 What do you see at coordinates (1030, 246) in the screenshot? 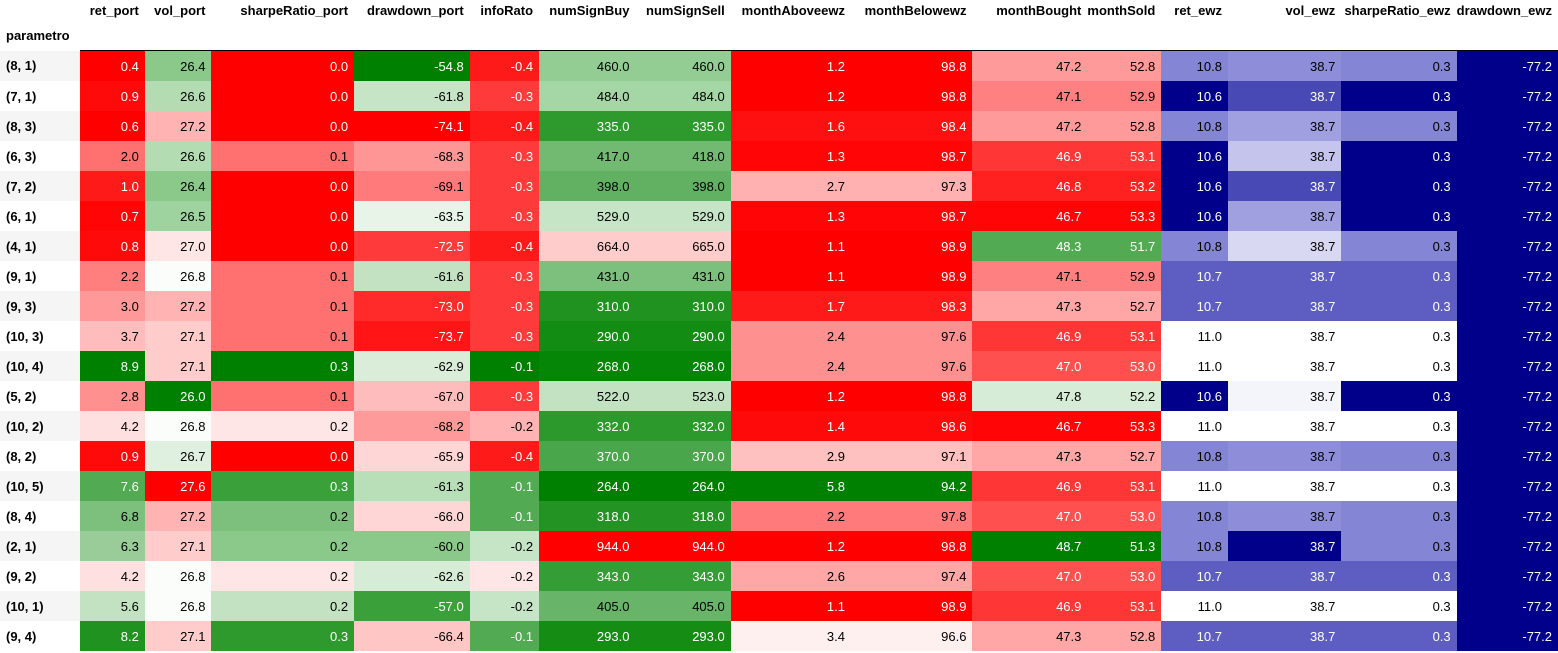
I see `cell-monthBought: 48.3` at bounding box center [1030, 246].